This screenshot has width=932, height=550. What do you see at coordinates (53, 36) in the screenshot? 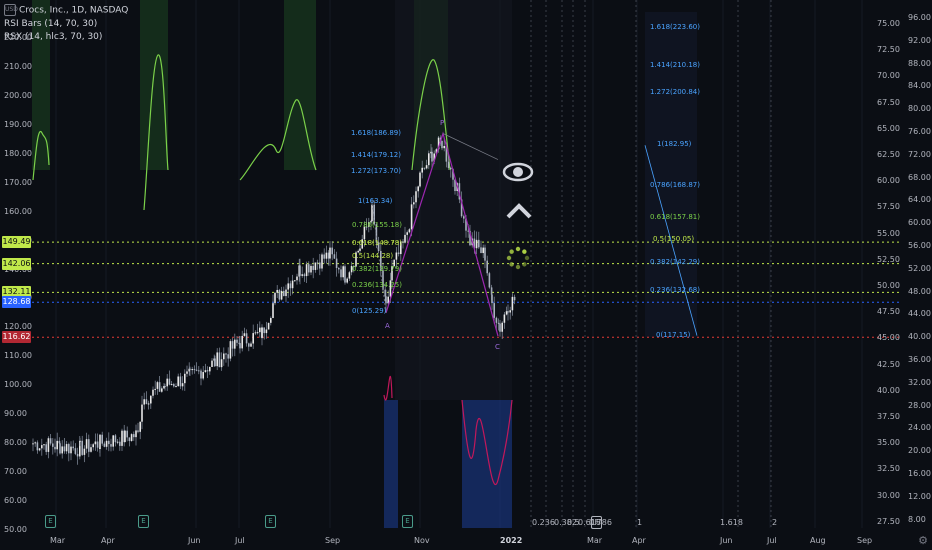
I see `indicator-rsx: RSX (14, hlc3, 70, 30)` at bounding box center [53, 36].